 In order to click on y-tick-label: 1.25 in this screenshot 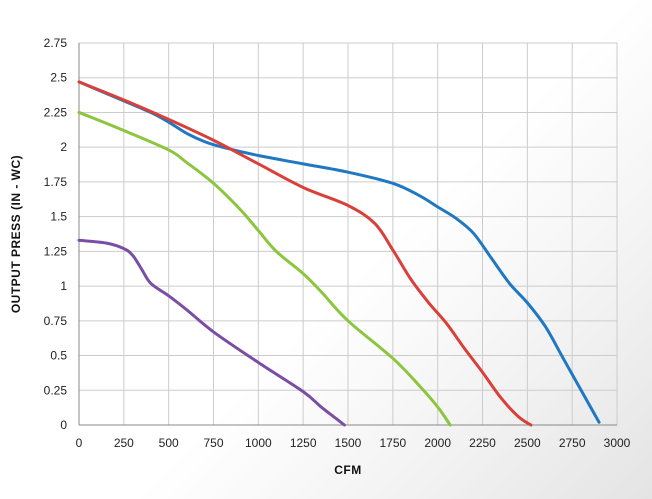, I will do `click(56, 251)`.